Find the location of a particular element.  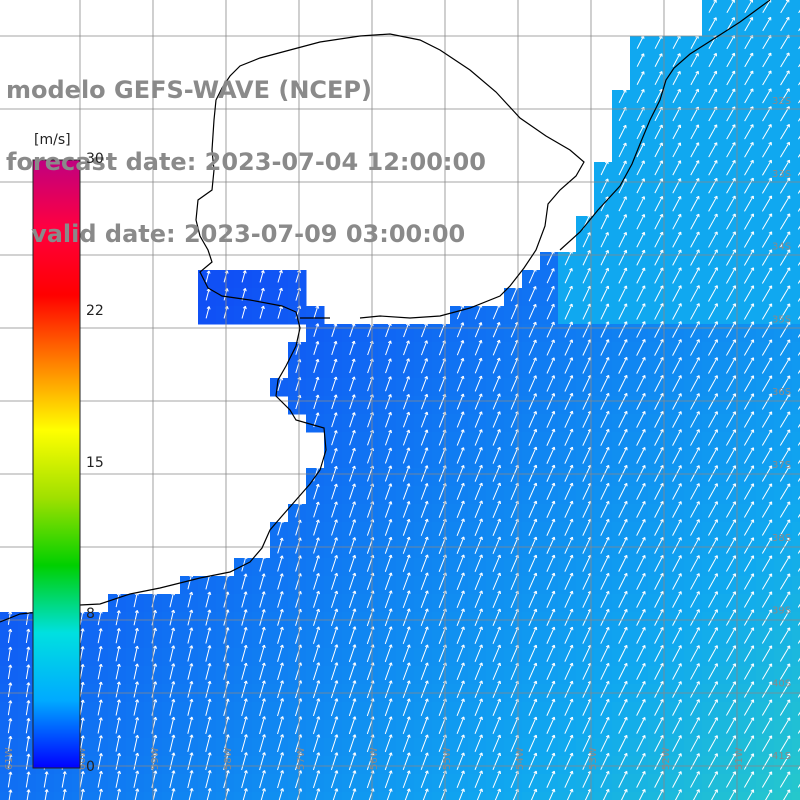

latitude-labels: 32S 33S 34S 35S 36S 37S 38S 39S 40S 41S is located at coordinates (781, 429).